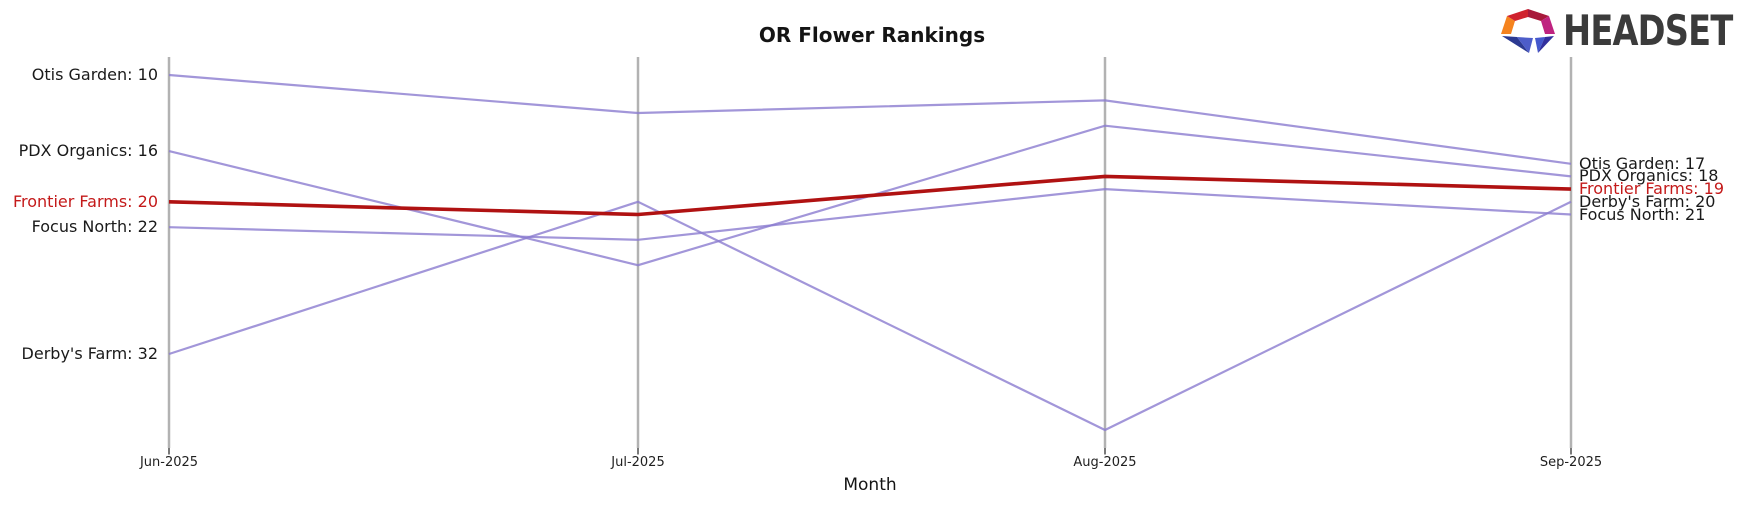  What do you see at coordinates (1642, 163) in the screenshot?
I see `series-end-label-otis-garden: Otis Garden: 17` at bounding box center [1642, 163].